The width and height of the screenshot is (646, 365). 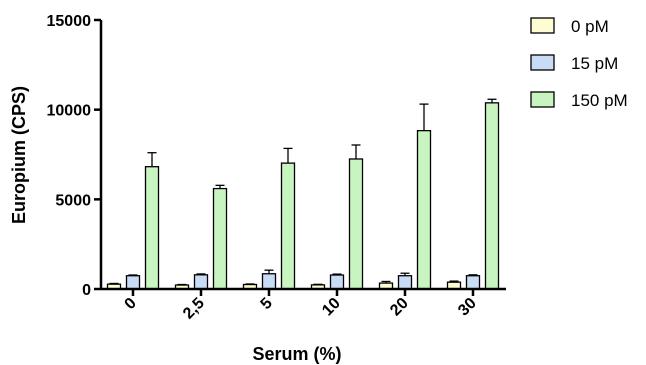 I want to click on legend-label: 150 pM, so click(x=599, y=100).